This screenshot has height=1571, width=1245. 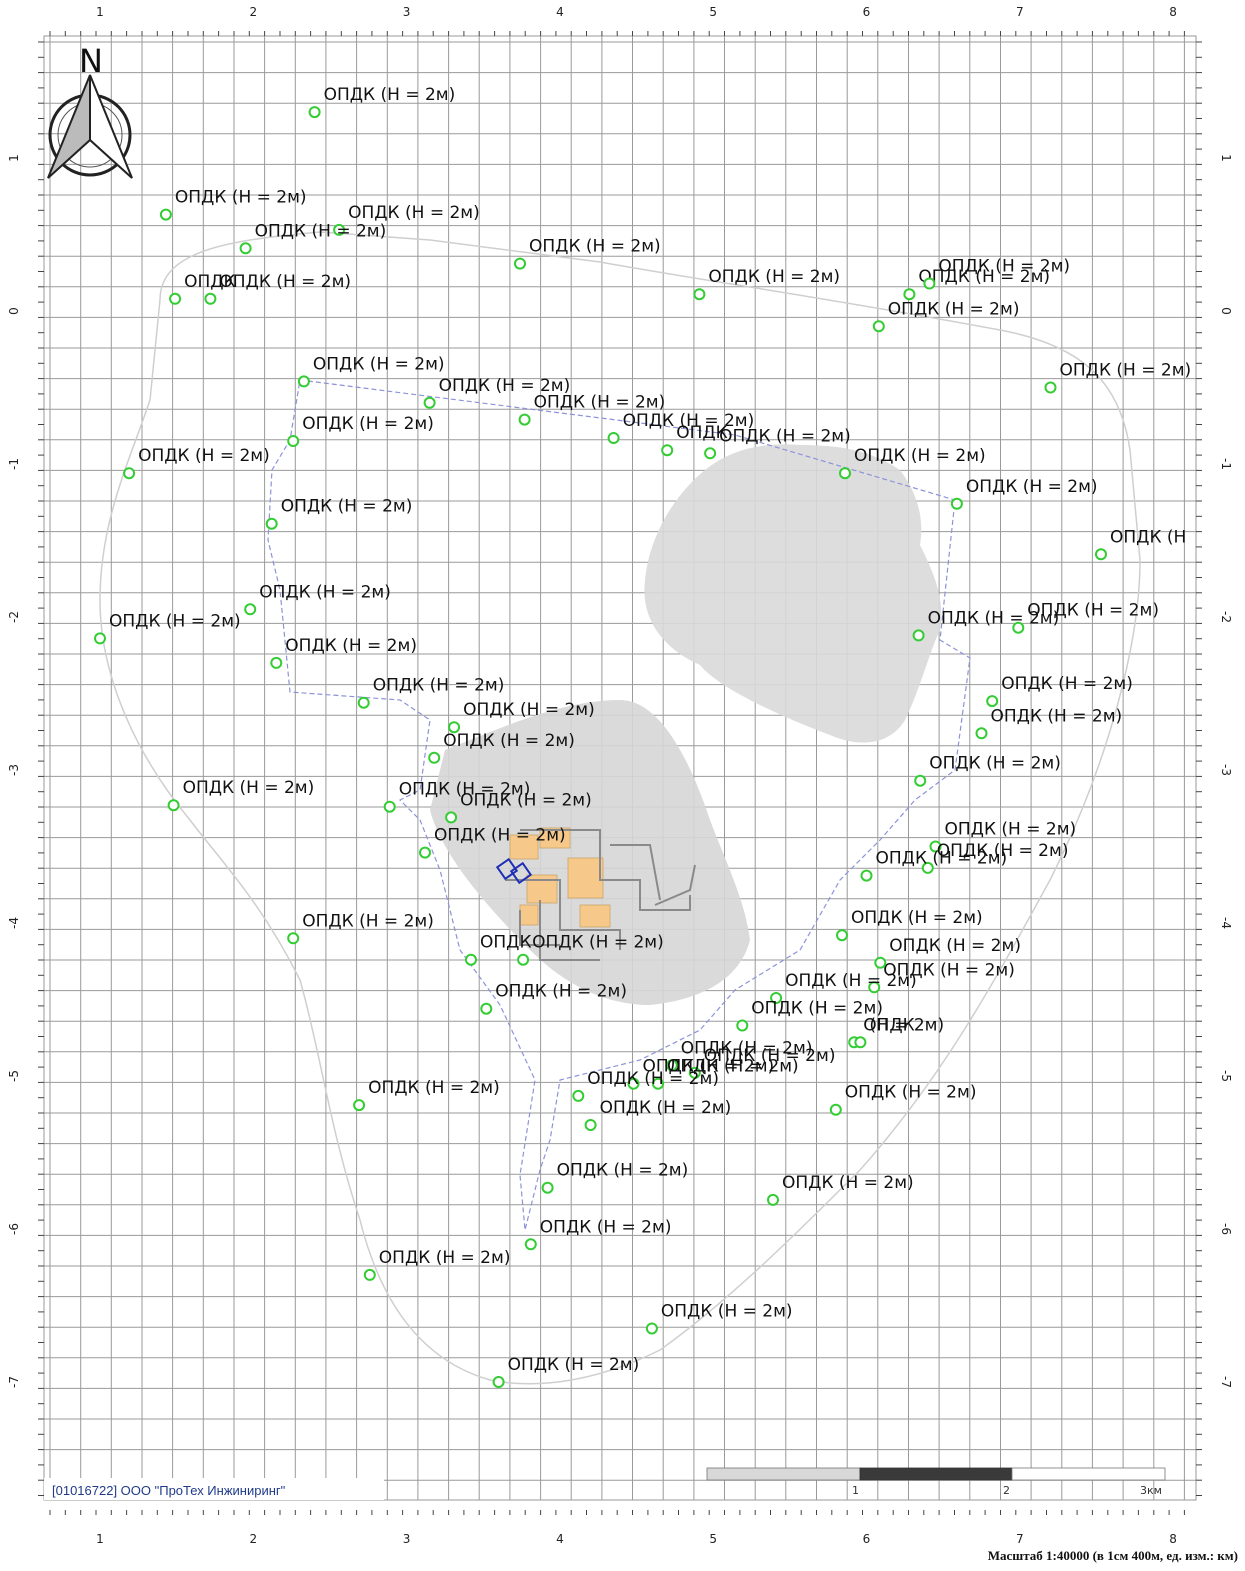 What do you see at coordinates (1226, 311) in the screenshot?
I see `right-tick-label: 0` at bounding box center [1226, 311].